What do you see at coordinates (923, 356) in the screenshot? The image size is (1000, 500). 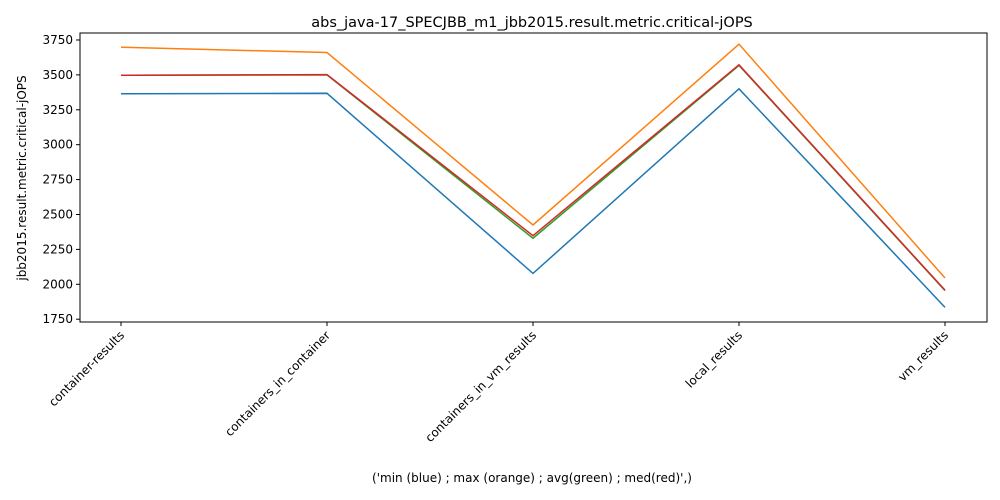 I see `x-tick-label: vm_results` at bounding box center [923, 356].